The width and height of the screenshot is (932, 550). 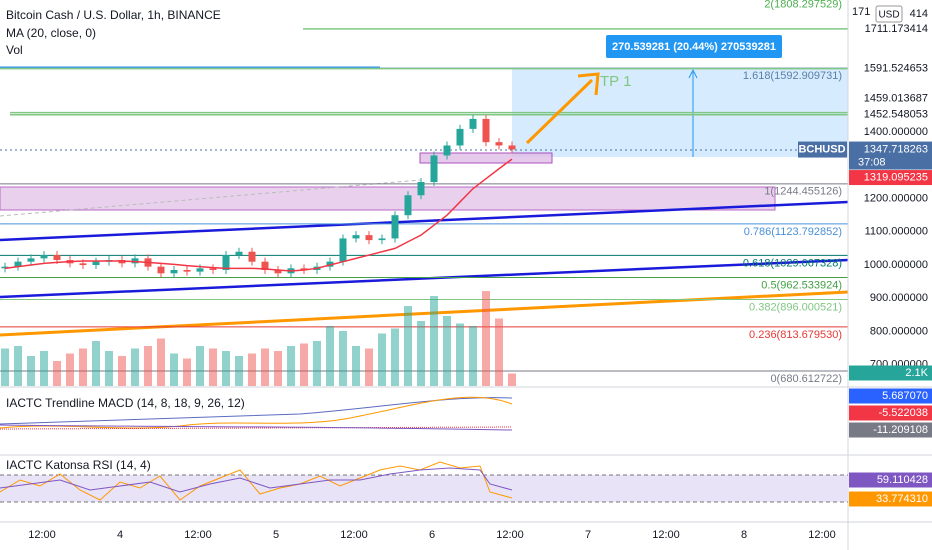 What do you see at coordinates (896, 115) in the screenshot?
I see `level-label: 1452.548053` at bounding box center [896, 115].